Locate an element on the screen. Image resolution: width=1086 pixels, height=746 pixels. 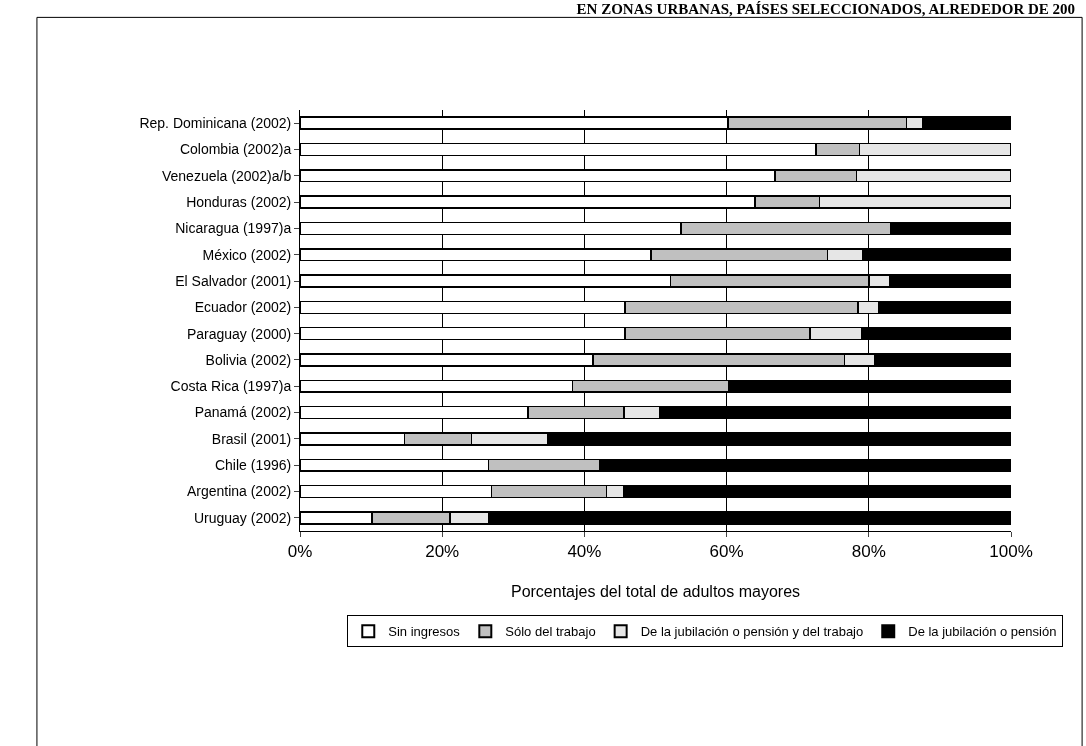
y-tick-label: México (2002) is located at coordinates (247, 254).